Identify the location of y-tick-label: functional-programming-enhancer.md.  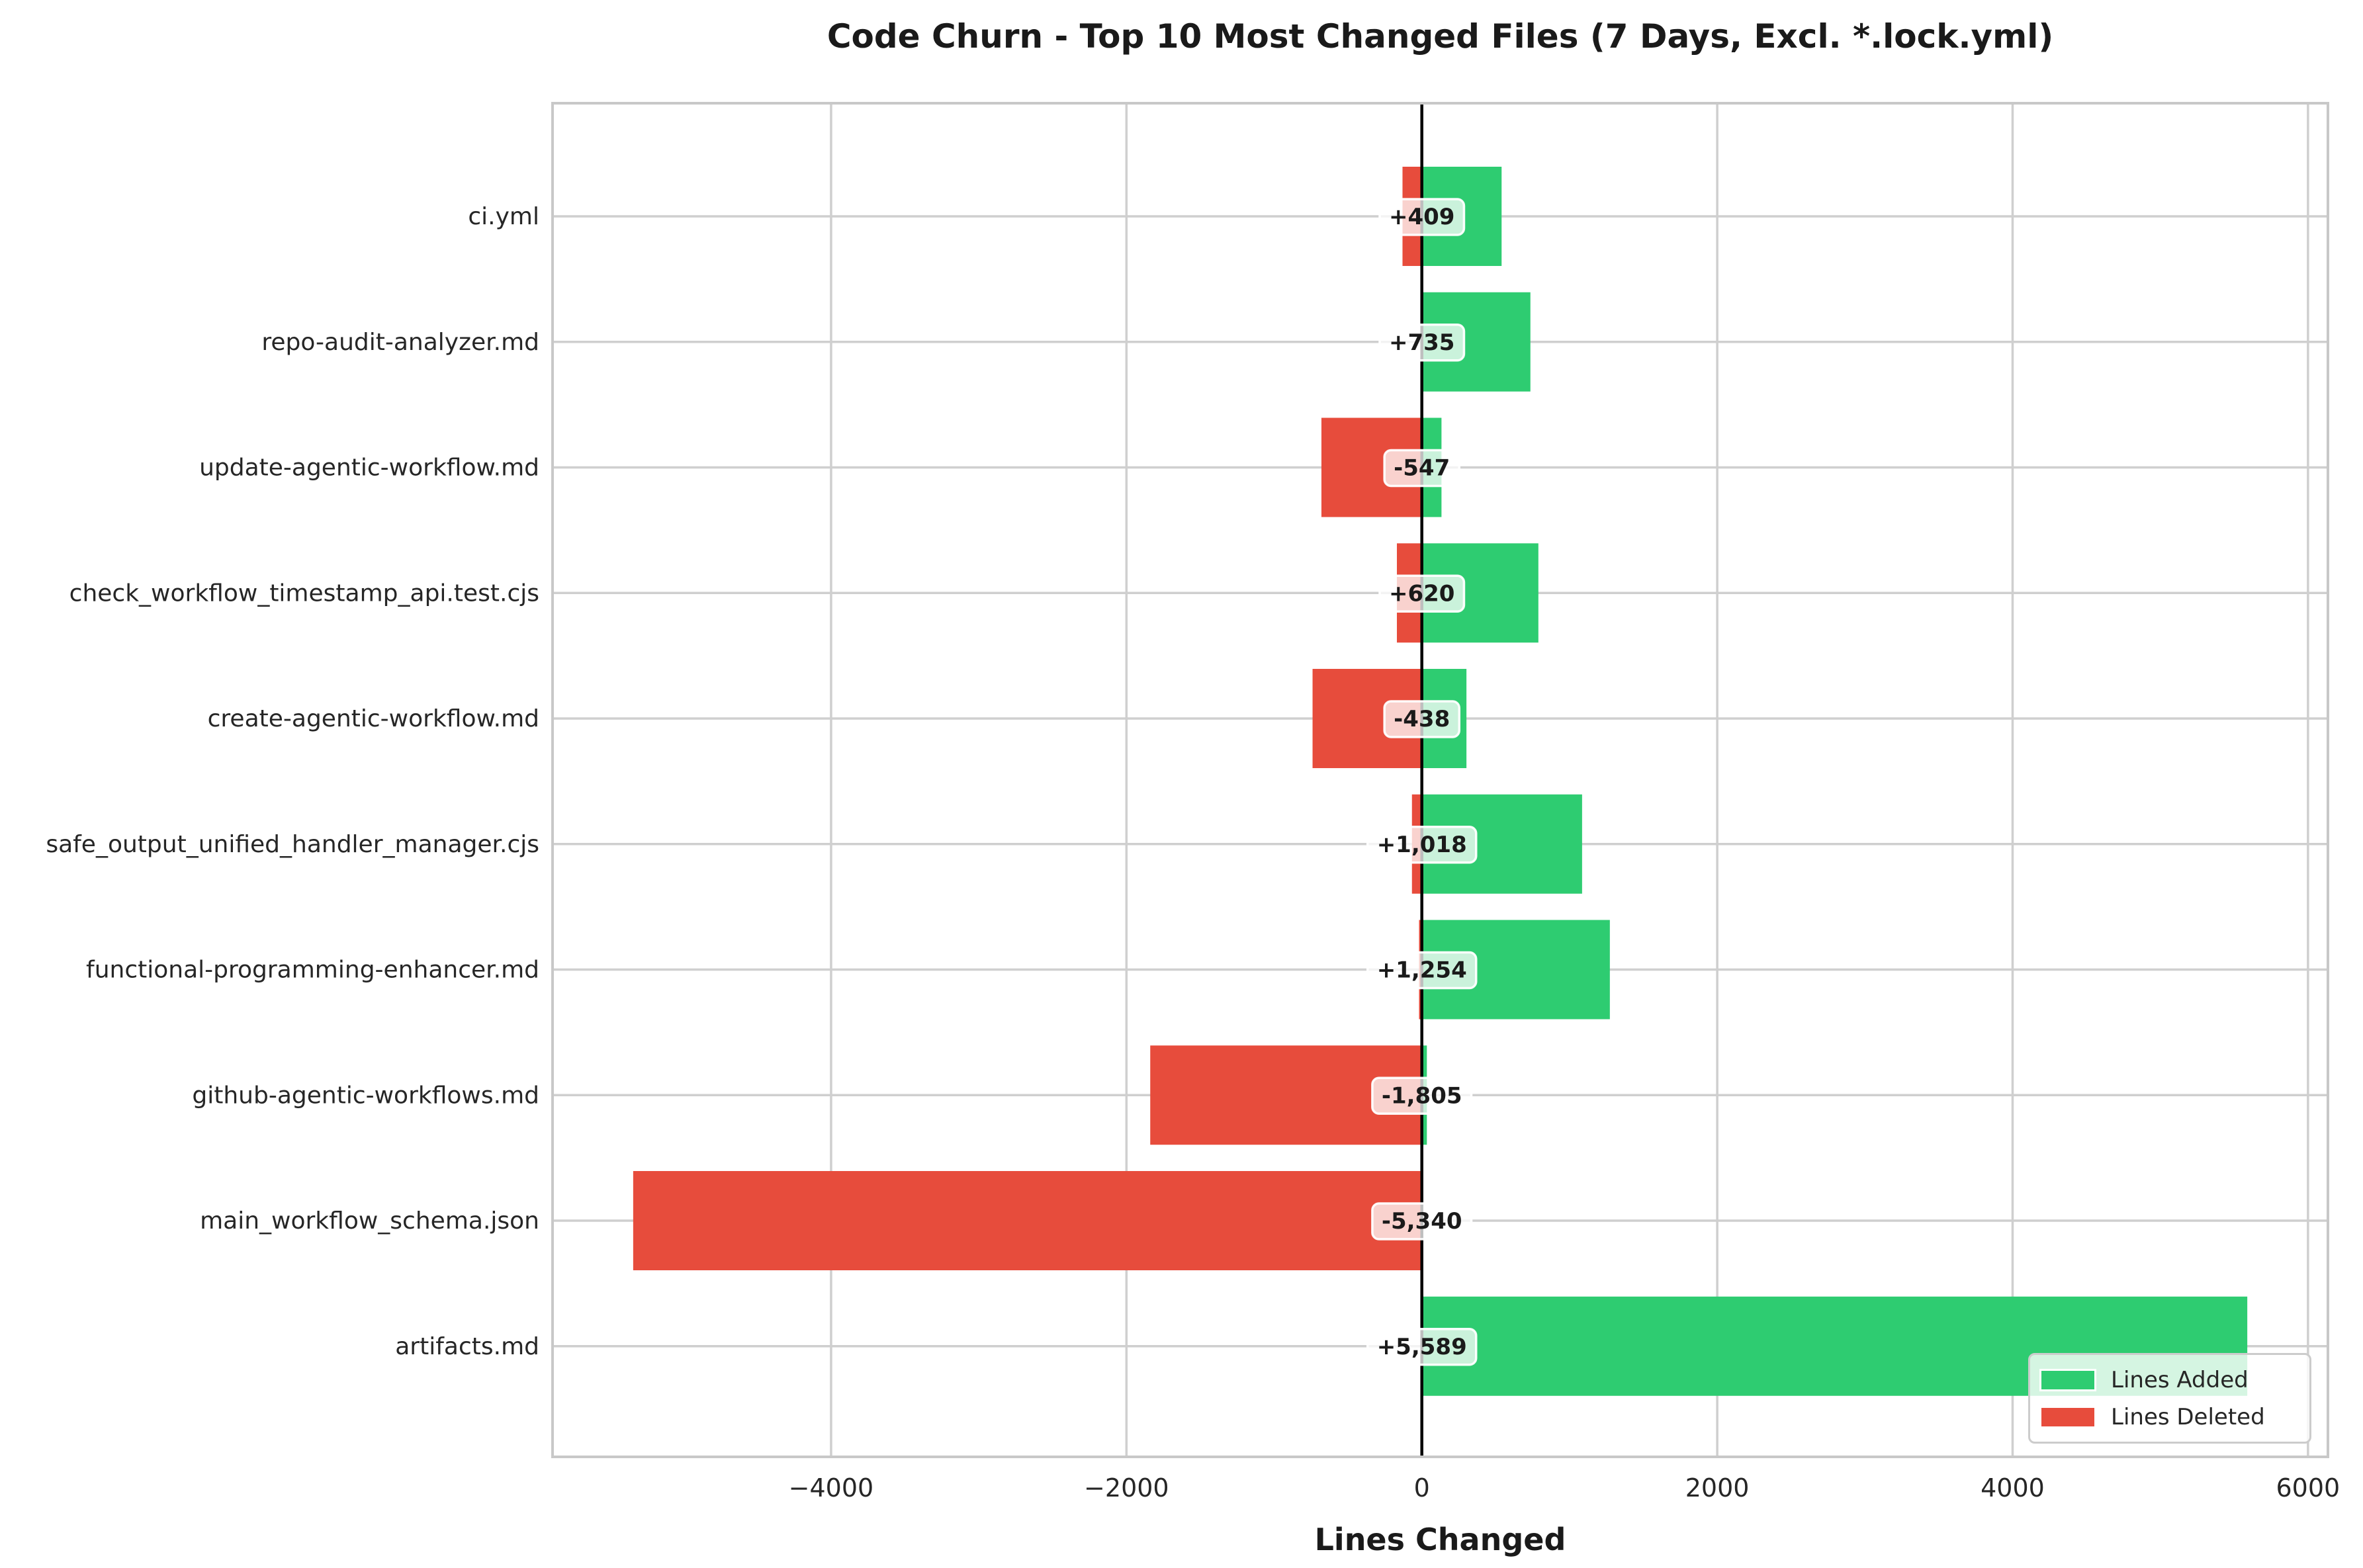
(312, 971).